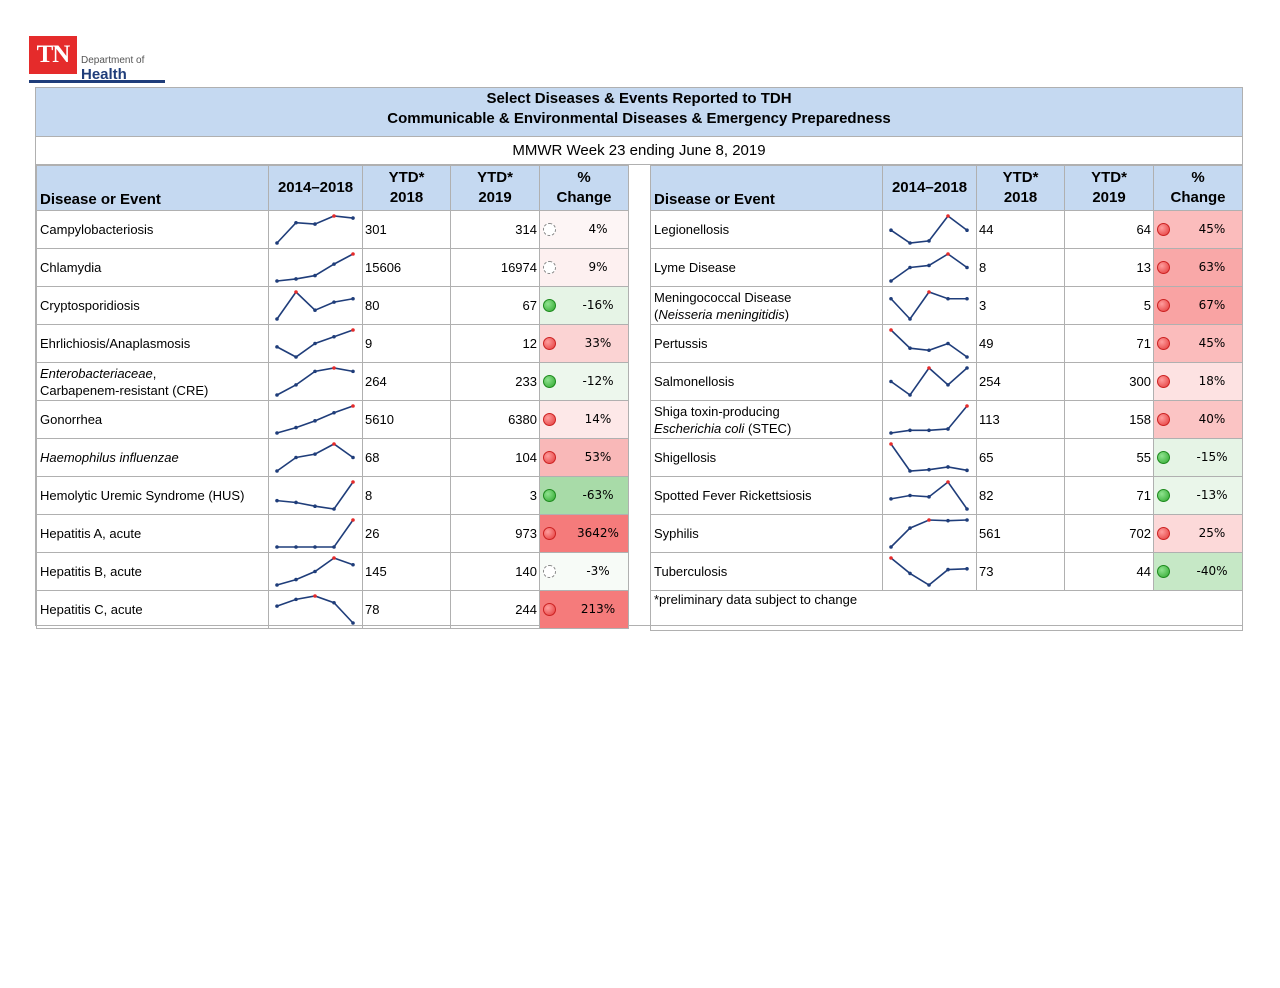  Describe the element at coordinates (766, 495) in the screenshot. I see `disease-name: Spotted Fever Rickettsiosis` at that location.